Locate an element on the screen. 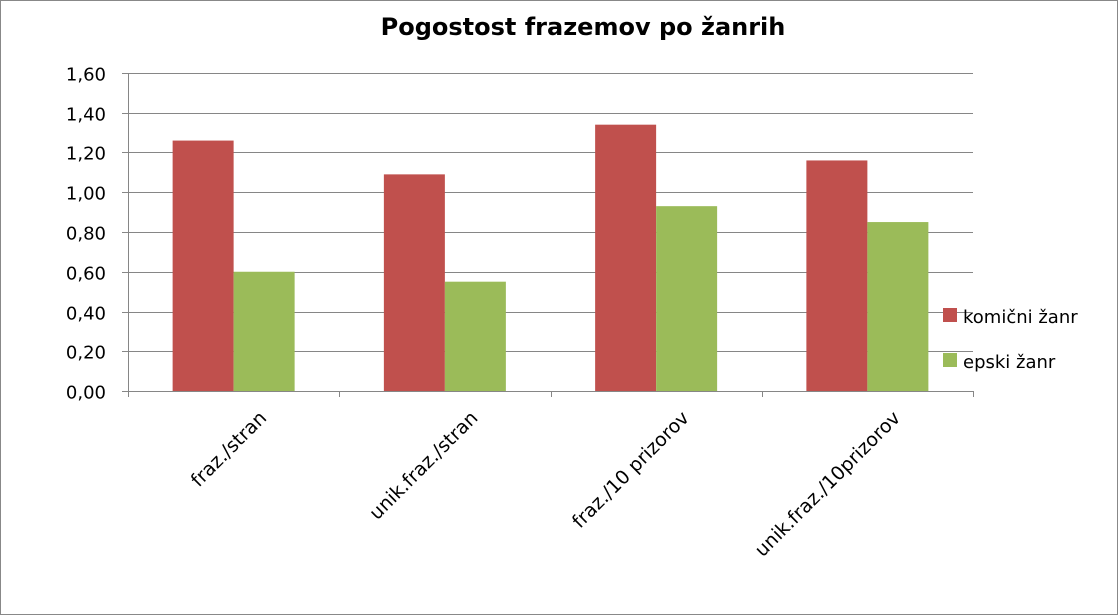 This screenshot has height=615, width=1118. y-tick-label: 0,20 is located at coordinates (86, 353).